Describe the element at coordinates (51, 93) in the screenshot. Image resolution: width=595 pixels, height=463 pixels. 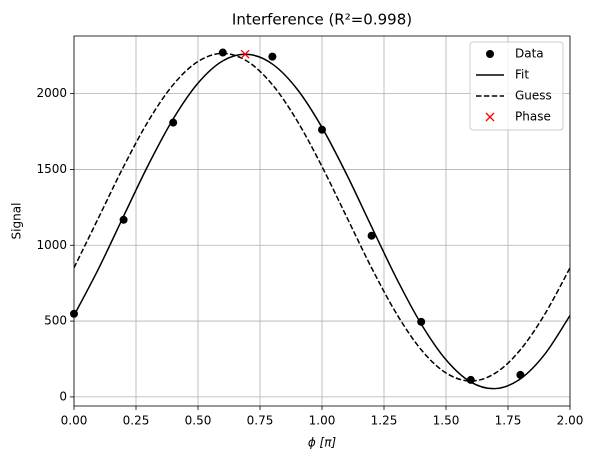
I see `y-tick-label: 2000` at that location.